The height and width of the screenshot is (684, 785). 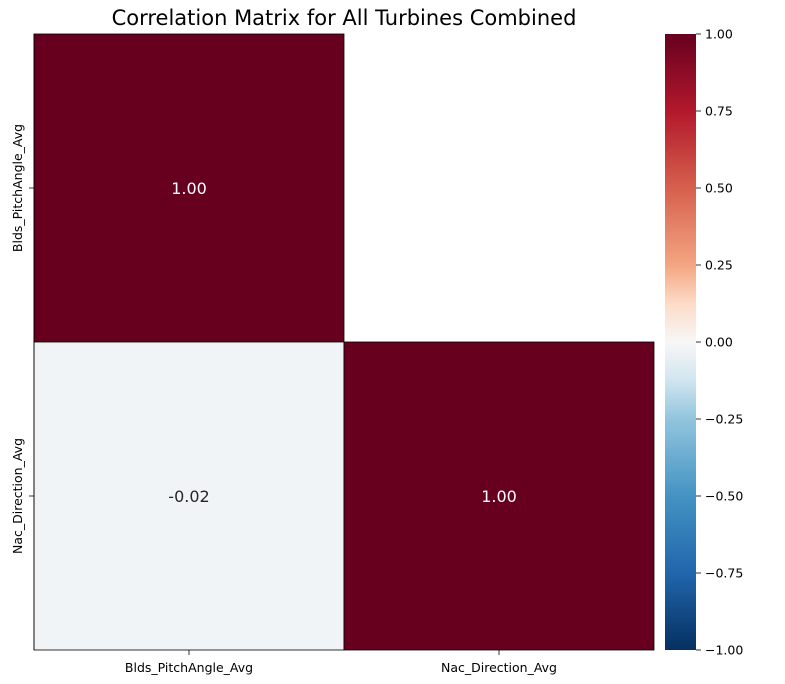 I want to click on y-tick-label: Blds_PitchAngle_Avg, so click(x=17, y=188).